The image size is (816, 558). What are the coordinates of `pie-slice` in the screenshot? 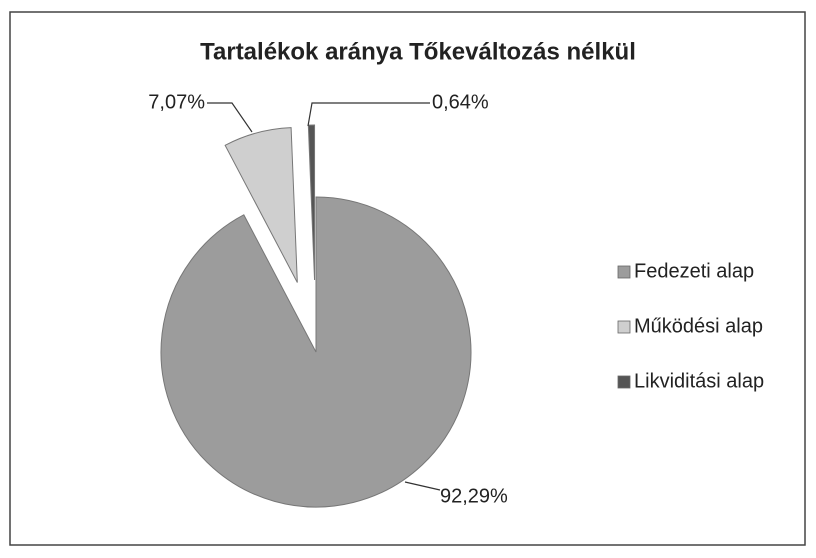 It's located at (261, 205).